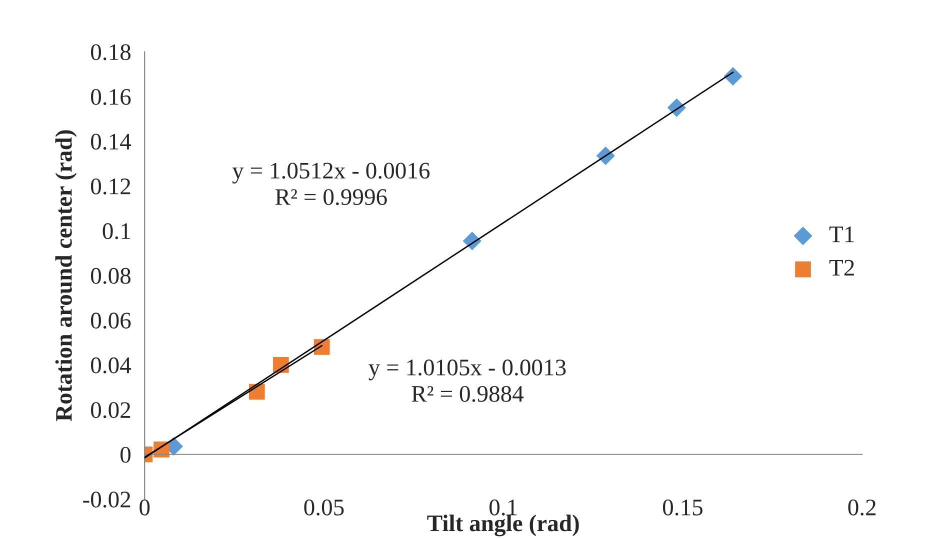  Describe the element at coordinates (467, 381) in the screenshot. I see `annotation: y = 1.0105x - 0.0013 R² = 0.9884` at that location.